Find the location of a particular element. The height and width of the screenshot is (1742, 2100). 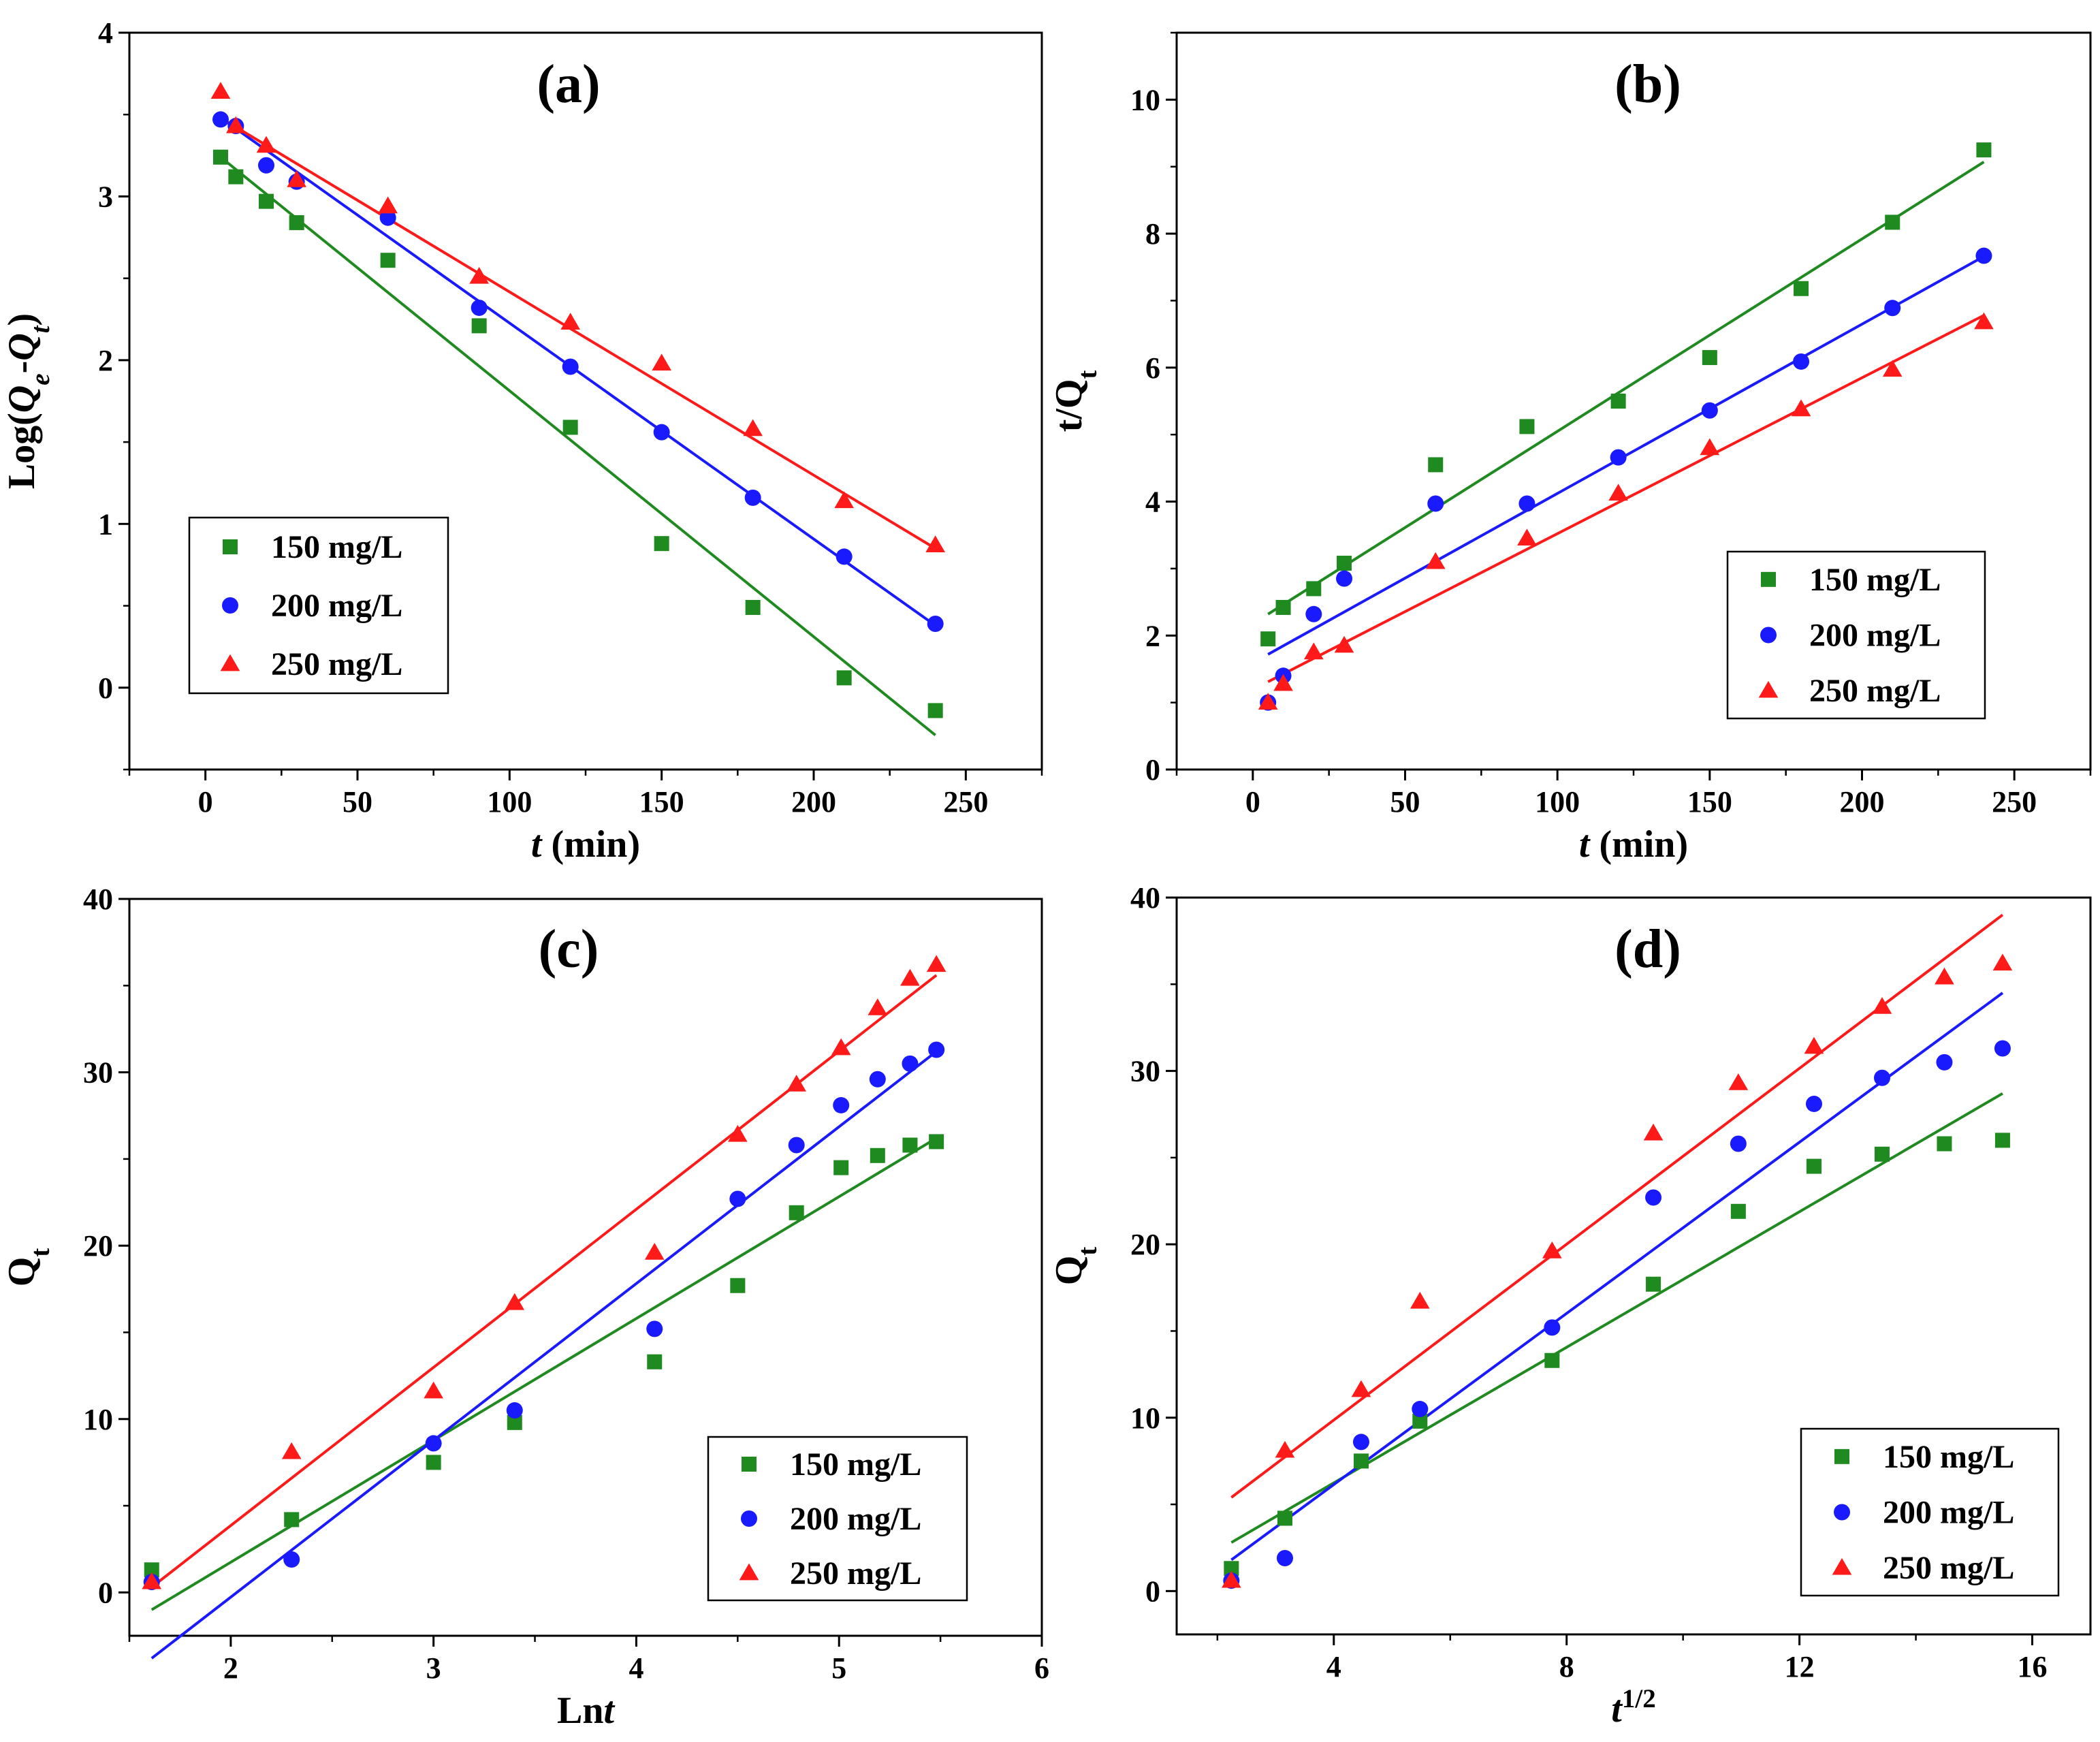

y-axis-label: t/Qt is located at coordinates (1075, 401).